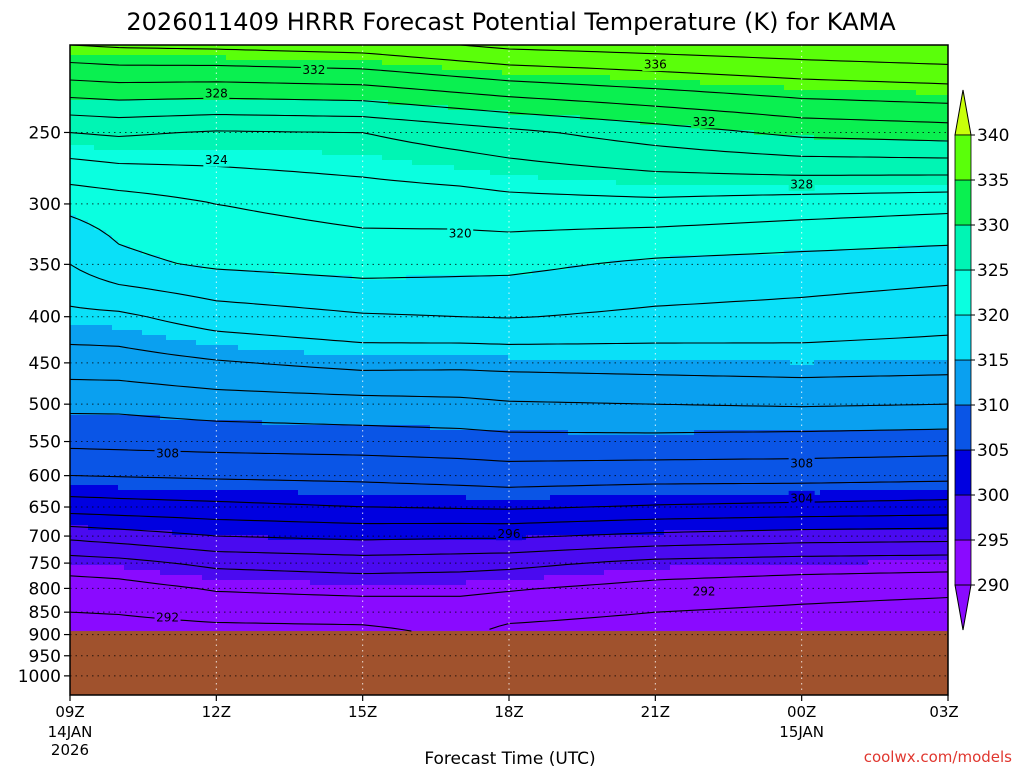 This screenshot has height=768, width=1024. I want to click on x-tick-label: 00Z, so click(801, 712).